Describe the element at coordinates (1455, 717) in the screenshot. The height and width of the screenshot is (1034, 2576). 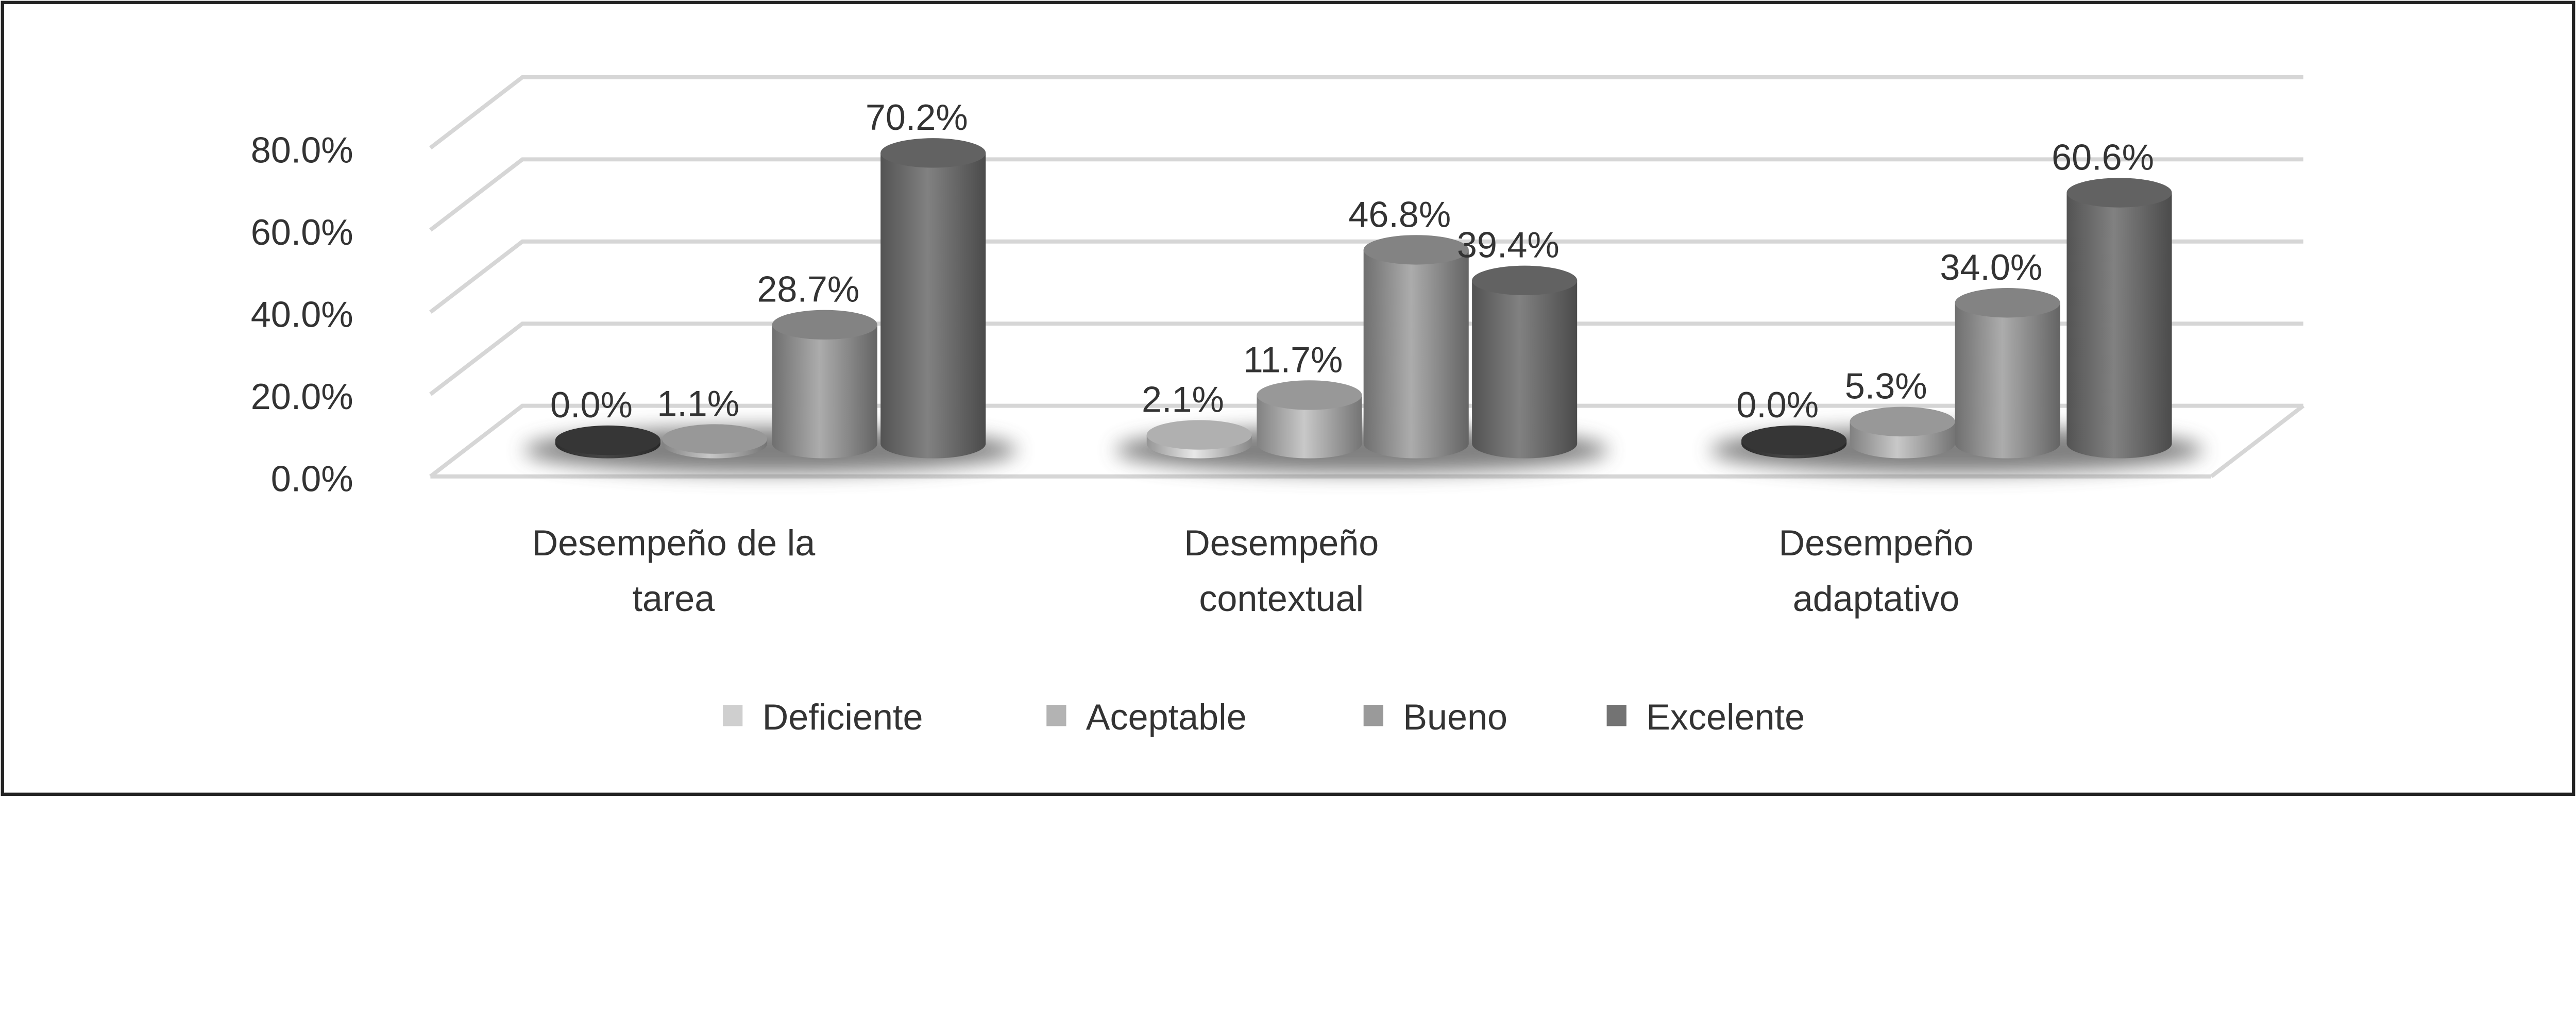
I see `legend-label-bueno: Bueno` at that location.